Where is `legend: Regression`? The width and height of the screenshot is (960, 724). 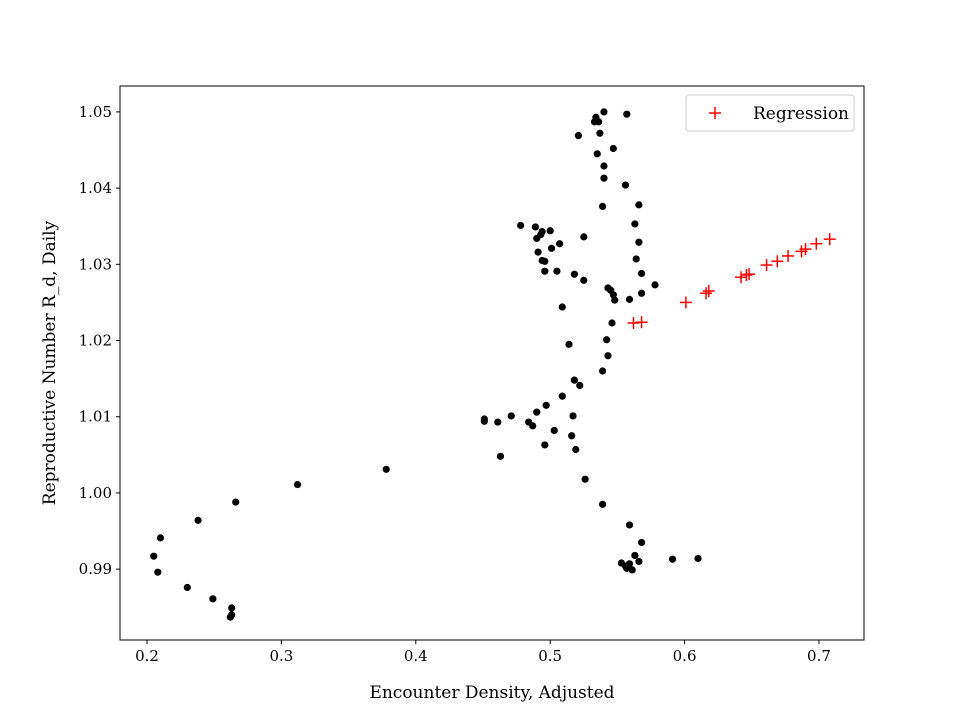 legend: Regression is located at coordinates (770, 113).